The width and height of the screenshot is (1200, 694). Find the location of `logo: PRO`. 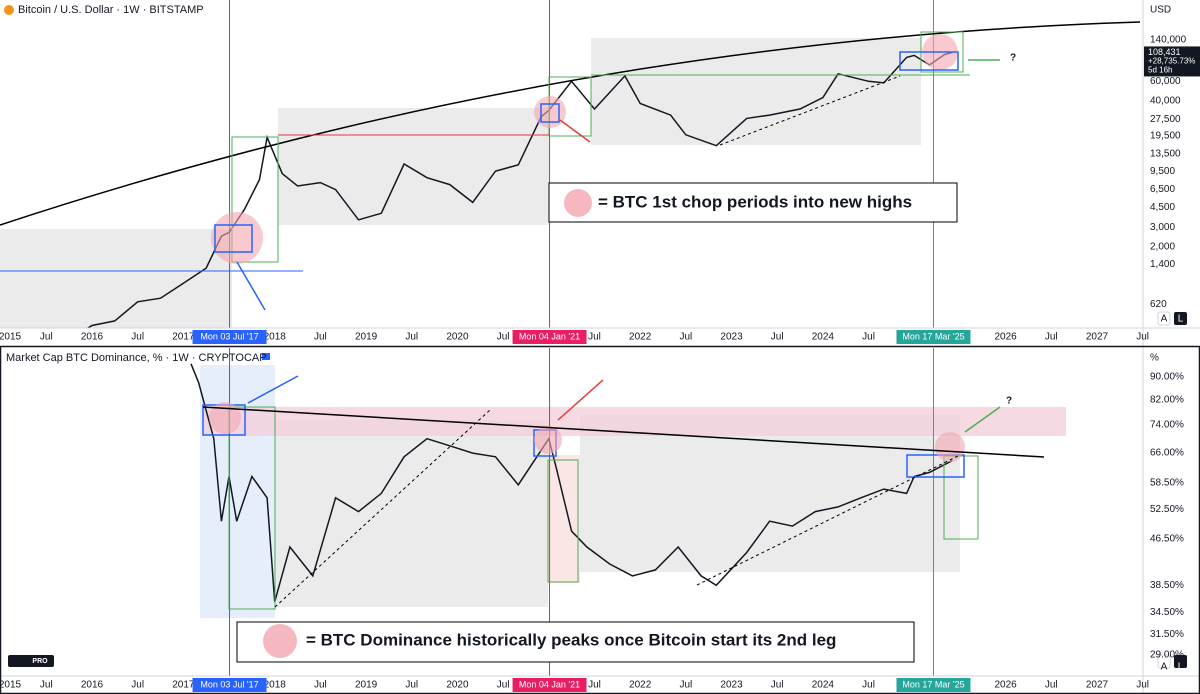

logo: PRO is located at coordinates (40, 661).